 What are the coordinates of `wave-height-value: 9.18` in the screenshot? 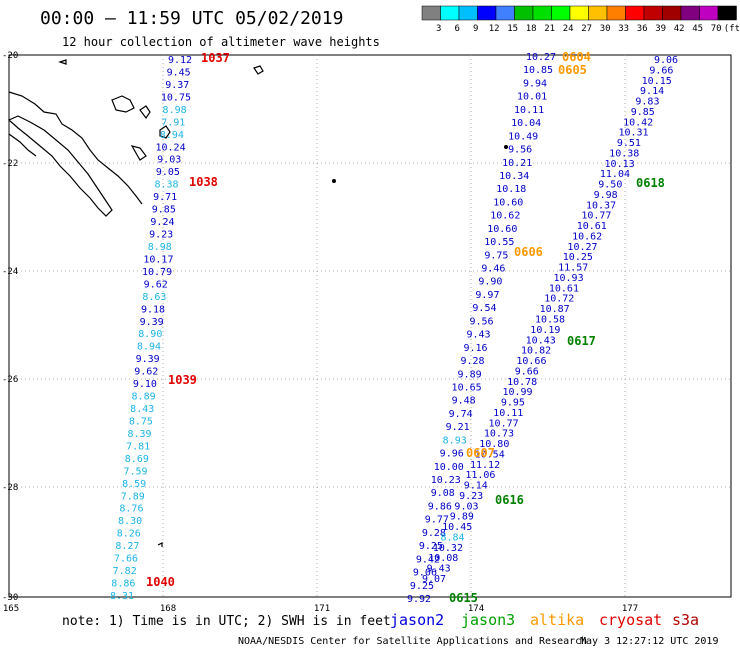 It's located at (153, 309).